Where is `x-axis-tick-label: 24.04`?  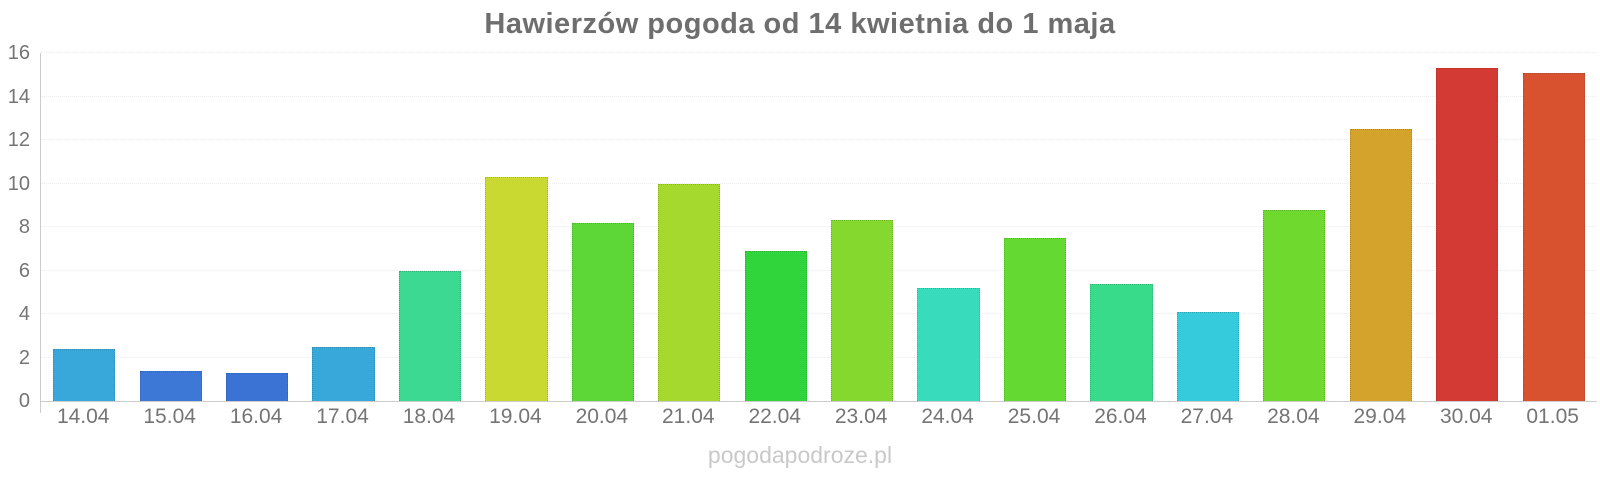
x-axis-tick-label: 24.04 is located at coordinates (947, 416).